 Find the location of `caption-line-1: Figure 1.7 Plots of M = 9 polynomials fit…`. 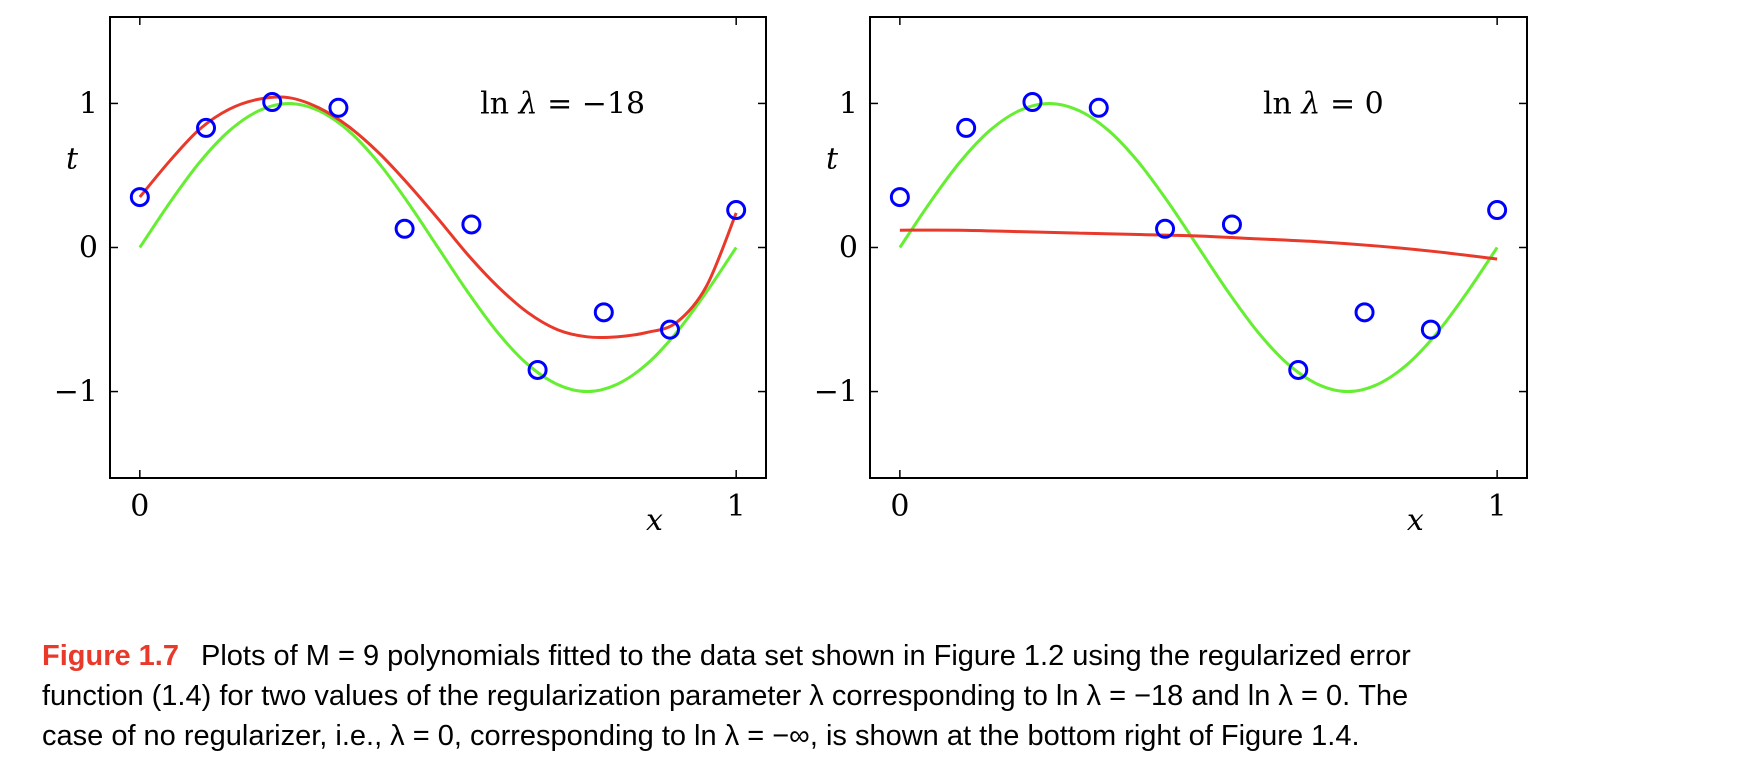

caption-line-1: Figure 1.7 Plots of M = 9 polynomials fit… is located at coordinates (892, 656).